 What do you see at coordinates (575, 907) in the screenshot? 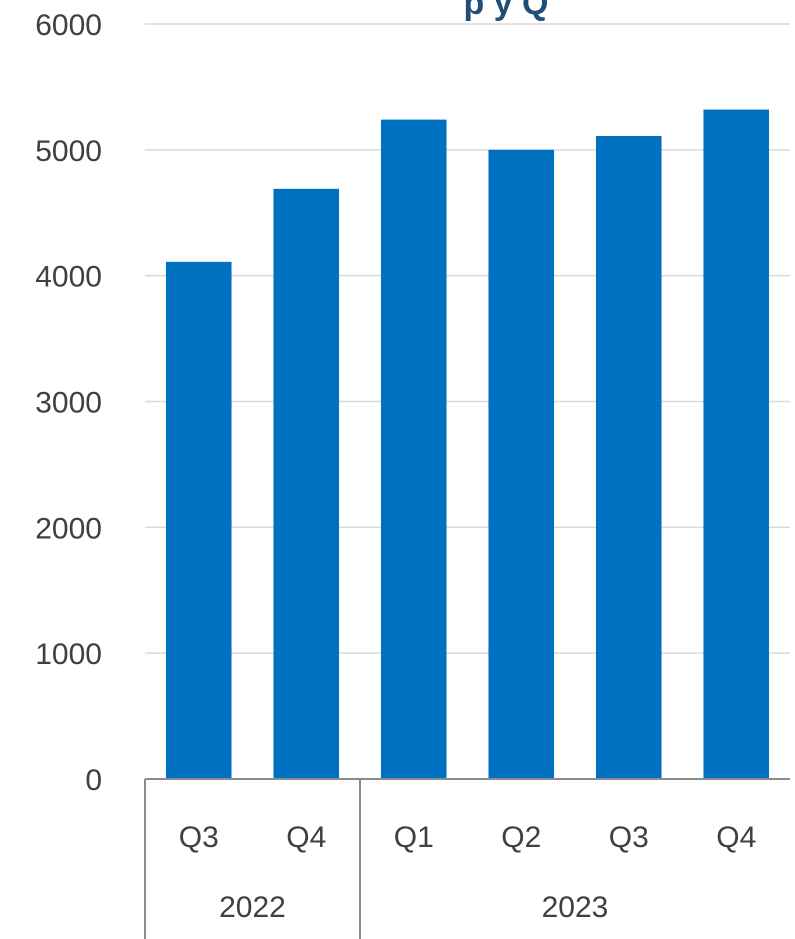
I see `x-group-label: 2023` at bounding box center [575, 907].